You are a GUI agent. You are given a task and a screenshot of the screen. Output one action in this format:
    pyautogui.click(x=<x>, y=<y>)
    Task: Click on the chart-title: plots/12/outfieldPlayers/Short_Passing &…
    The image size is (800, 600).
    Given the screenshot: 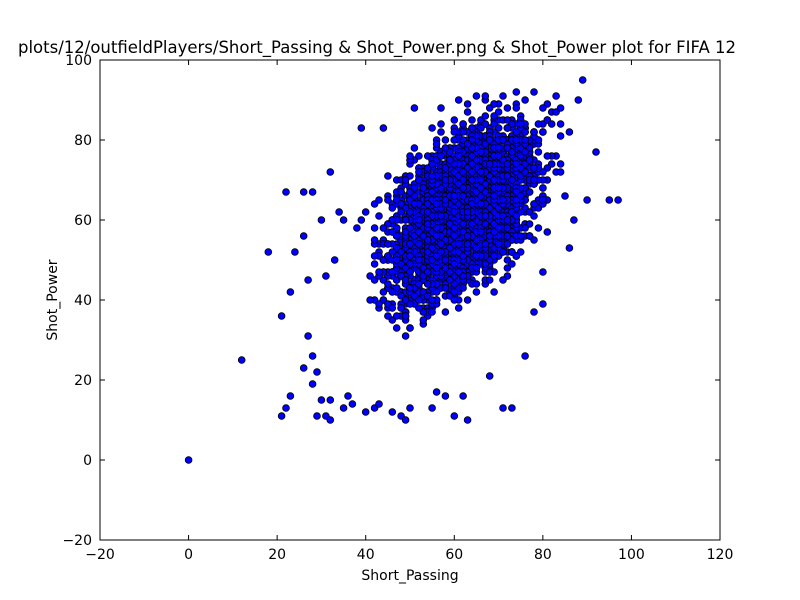 What is the action you would take?
    pyautogui.click(x=377, y=48)
    